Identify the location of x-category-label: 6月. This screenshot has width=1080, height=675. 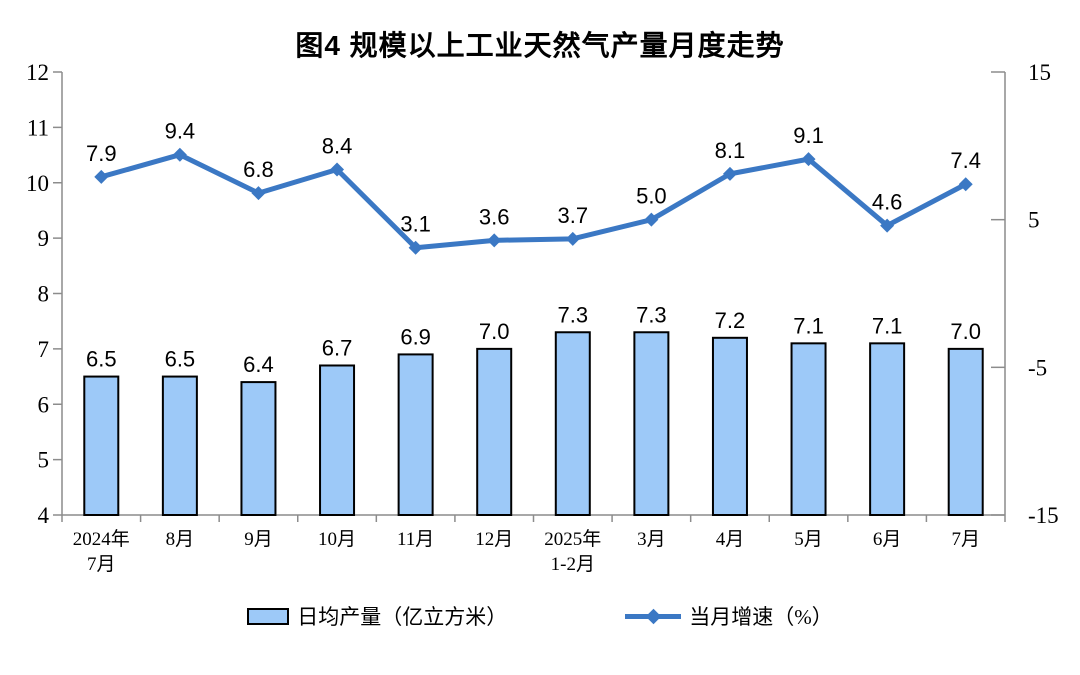
(887, 539).